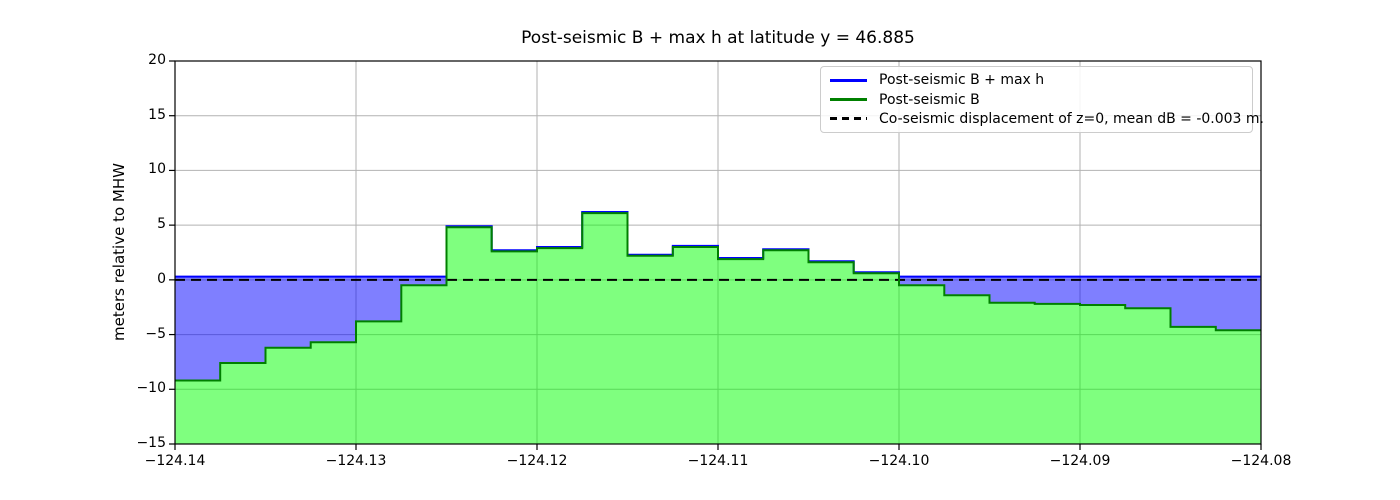  Describe the element at coordinates (161, 224) in the screenshot. I see `y-tick-label: 5` at that location.